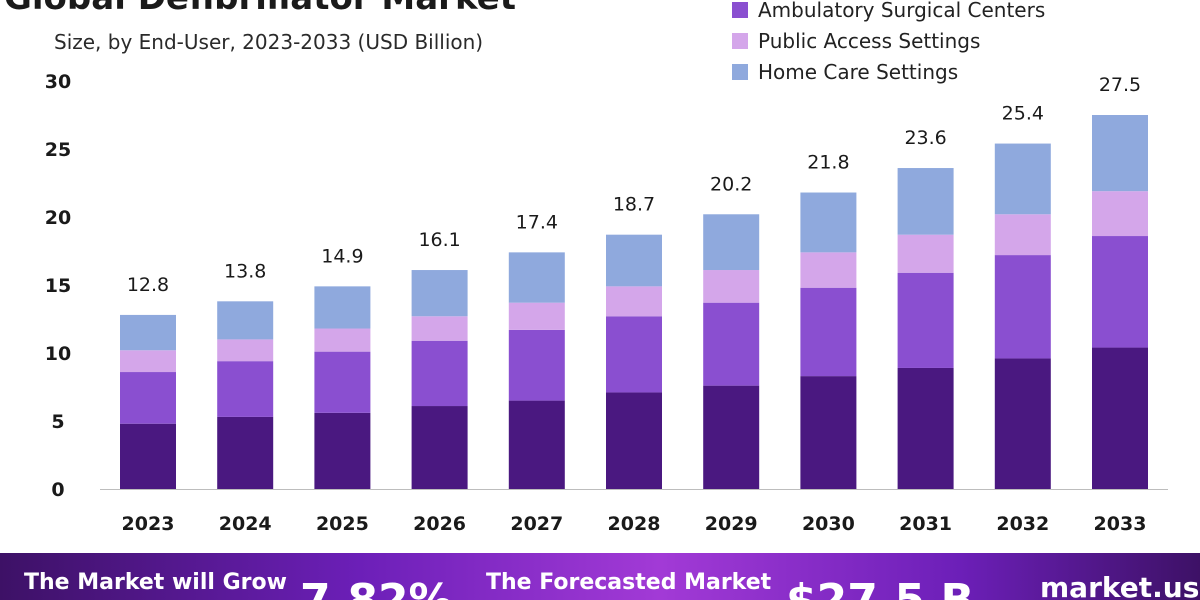  What do you see at coordinates (58, 354) in the screenshot?
I see `y-tick-label: 10` at bounding box center [58, 354].